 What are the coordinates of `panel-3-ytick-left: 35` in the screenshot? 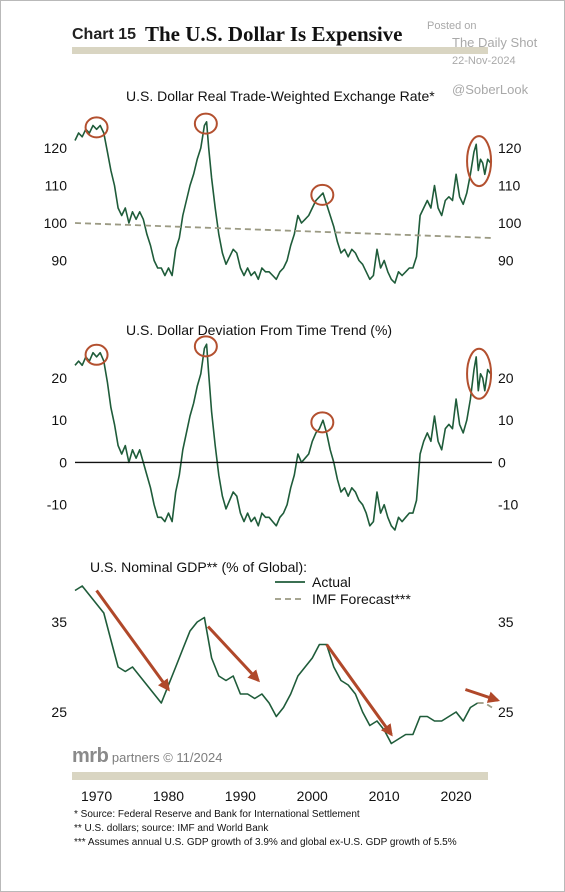 It's located at (59, 622).